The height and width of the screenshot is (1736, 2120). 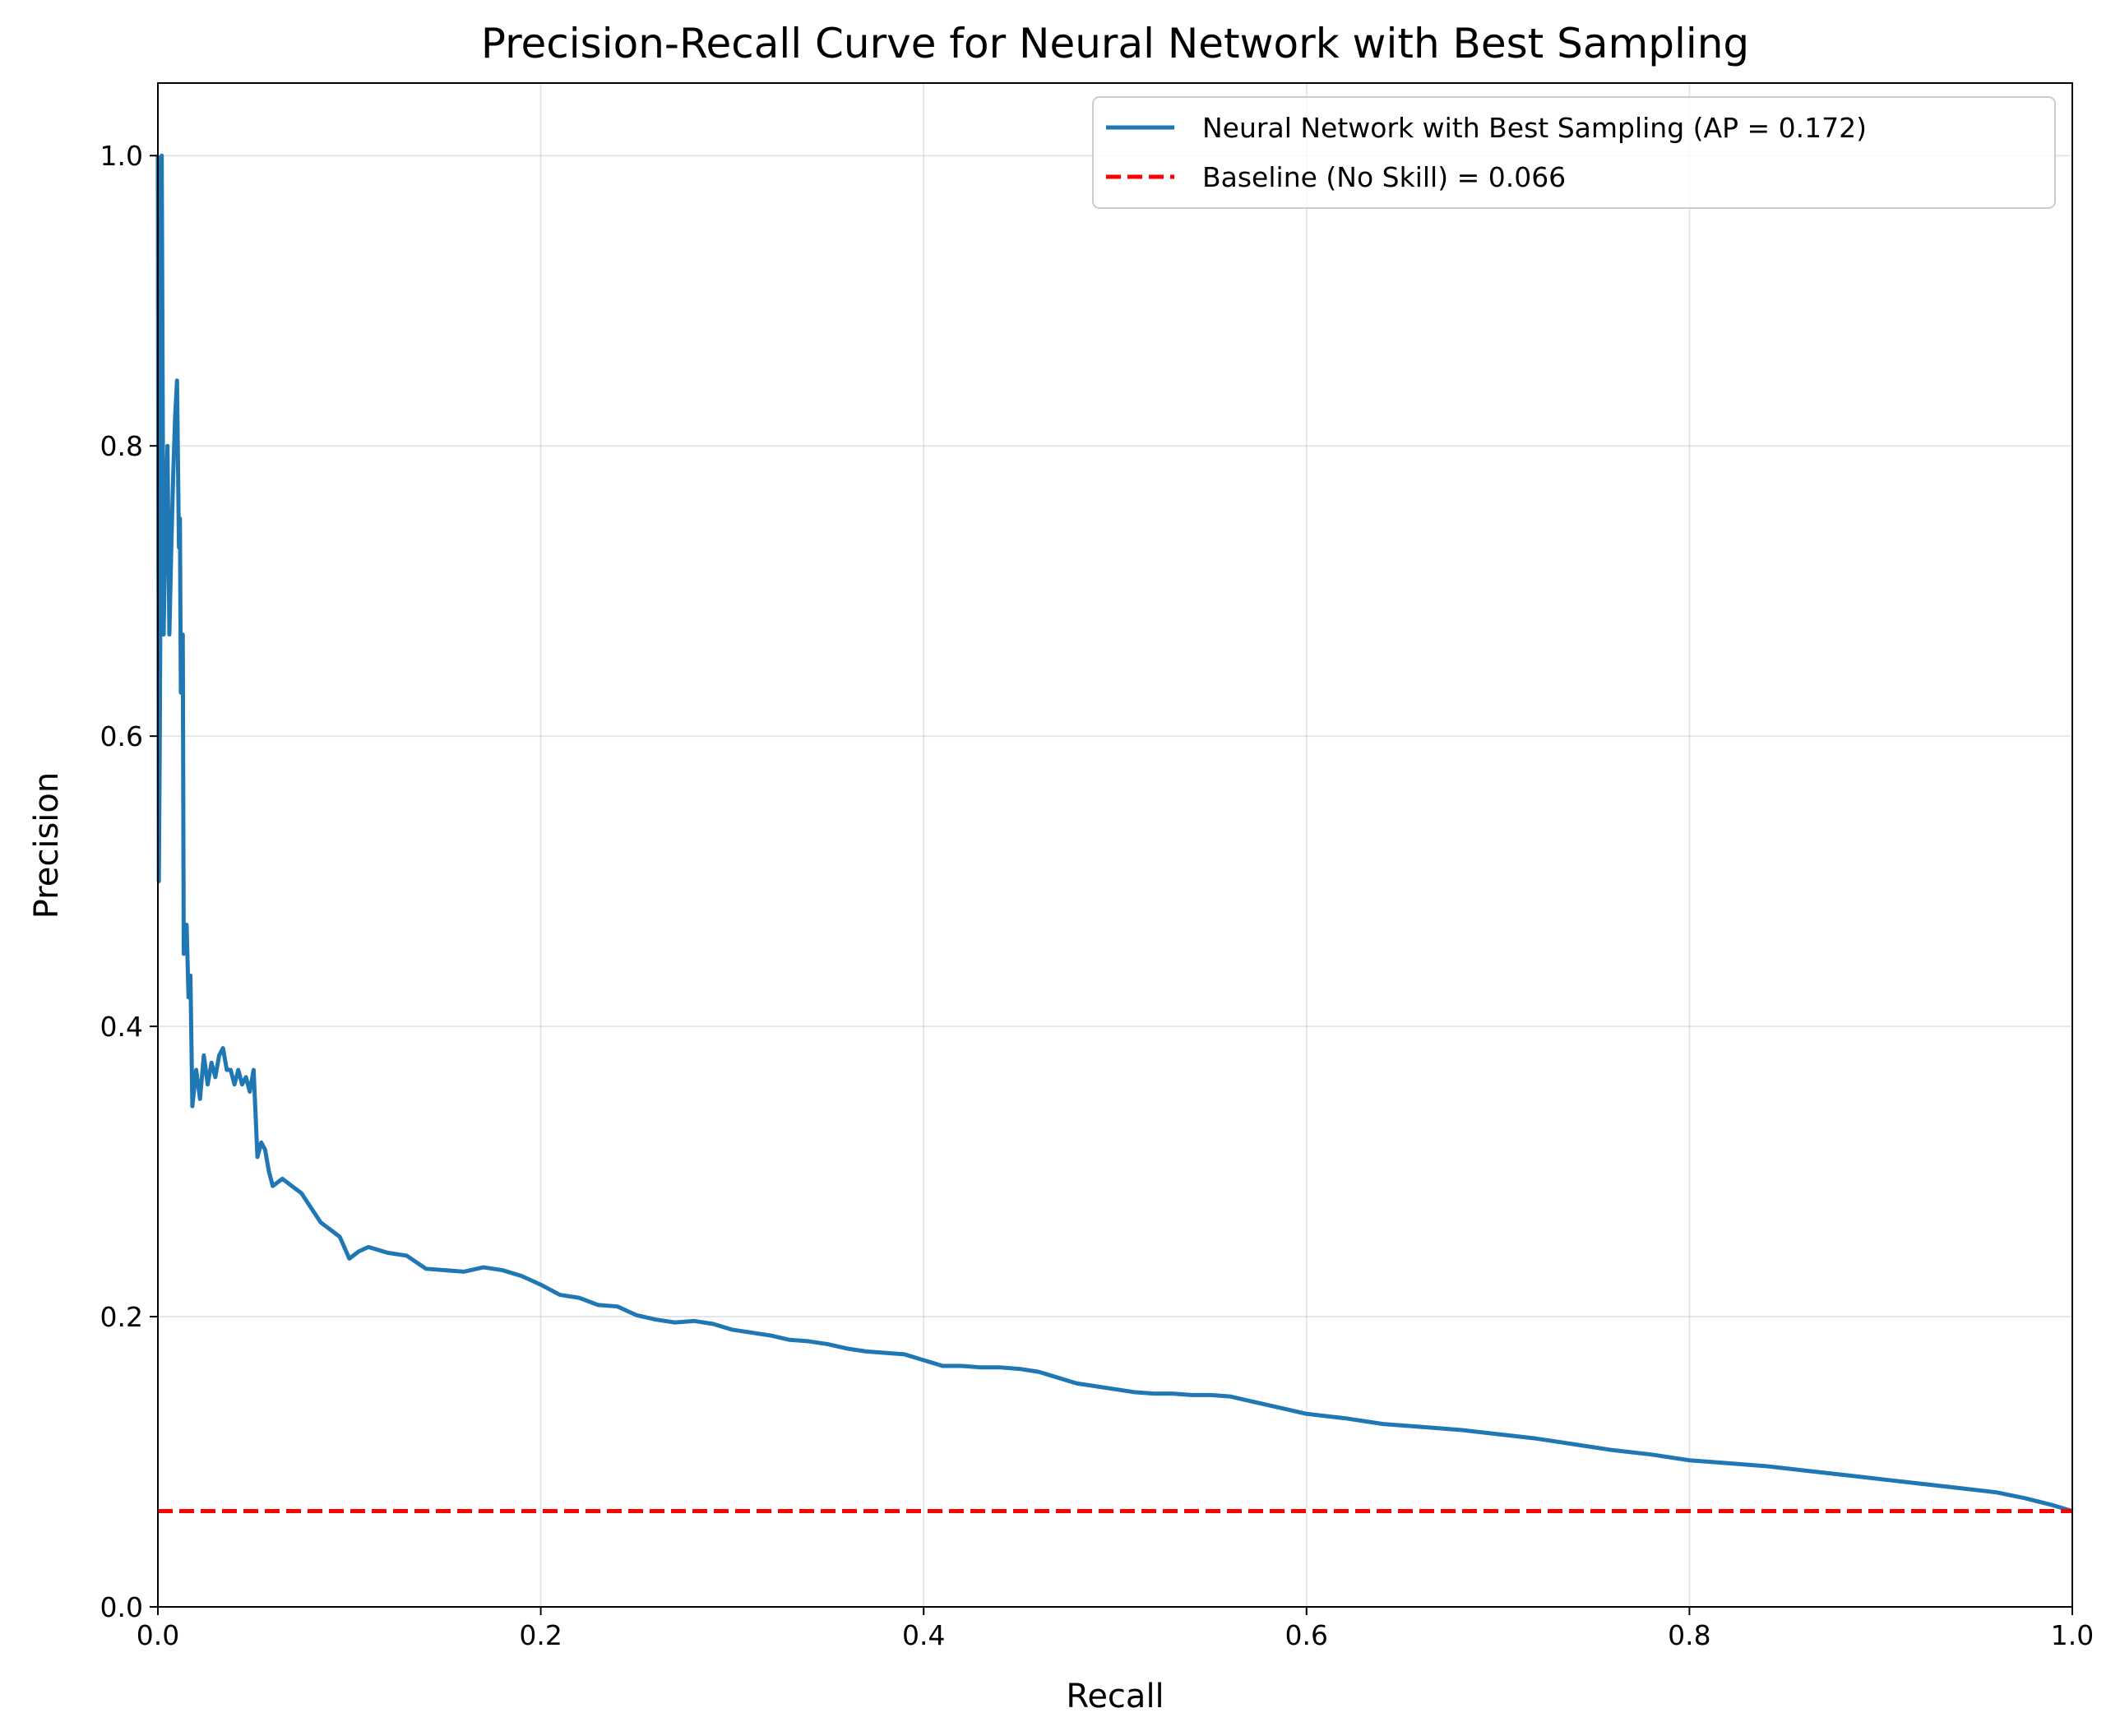 What do you see at coordinates (1307, 1635) in the screenshot?
I see `x-tick-label: 0.6` at bounding box center [1307, 1635].